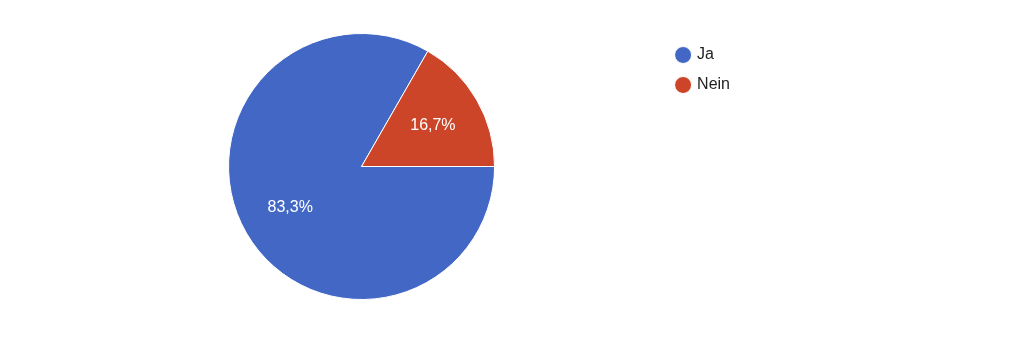  I want to click on legend-label: Nein, so click(713, 84).